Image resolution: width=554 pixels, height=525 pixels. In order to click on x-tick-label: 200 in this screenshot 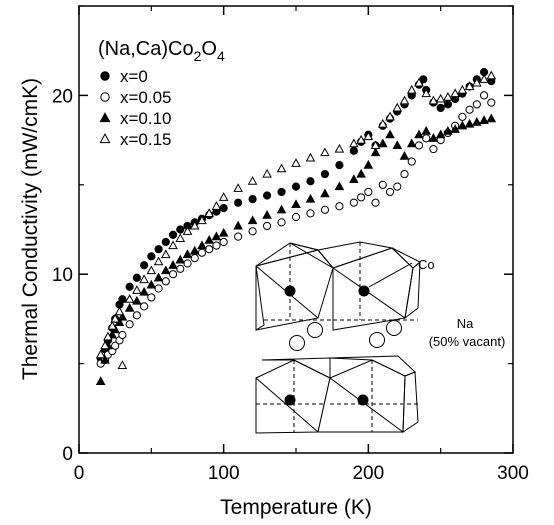, I will do `click(368, 473)`.